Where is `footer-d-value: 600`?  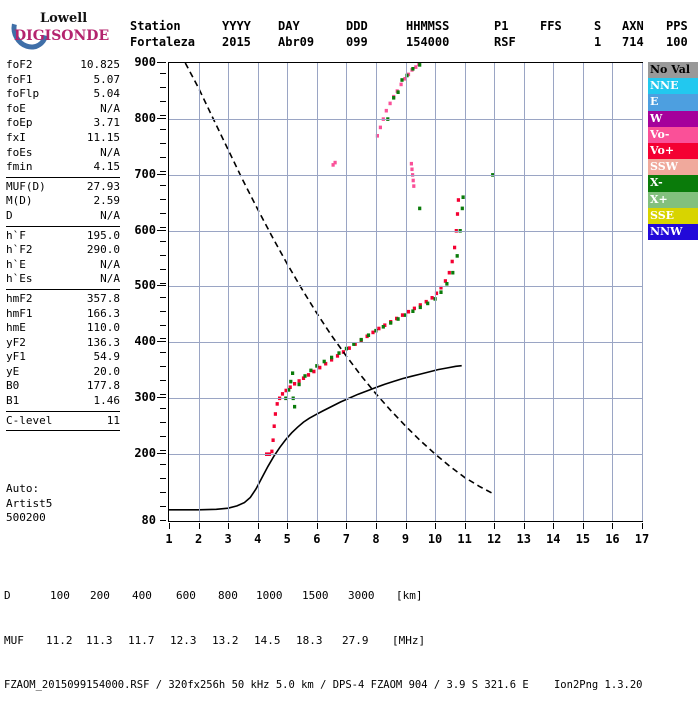 footer-d-value: 600 is located at coordinates (186, 595).